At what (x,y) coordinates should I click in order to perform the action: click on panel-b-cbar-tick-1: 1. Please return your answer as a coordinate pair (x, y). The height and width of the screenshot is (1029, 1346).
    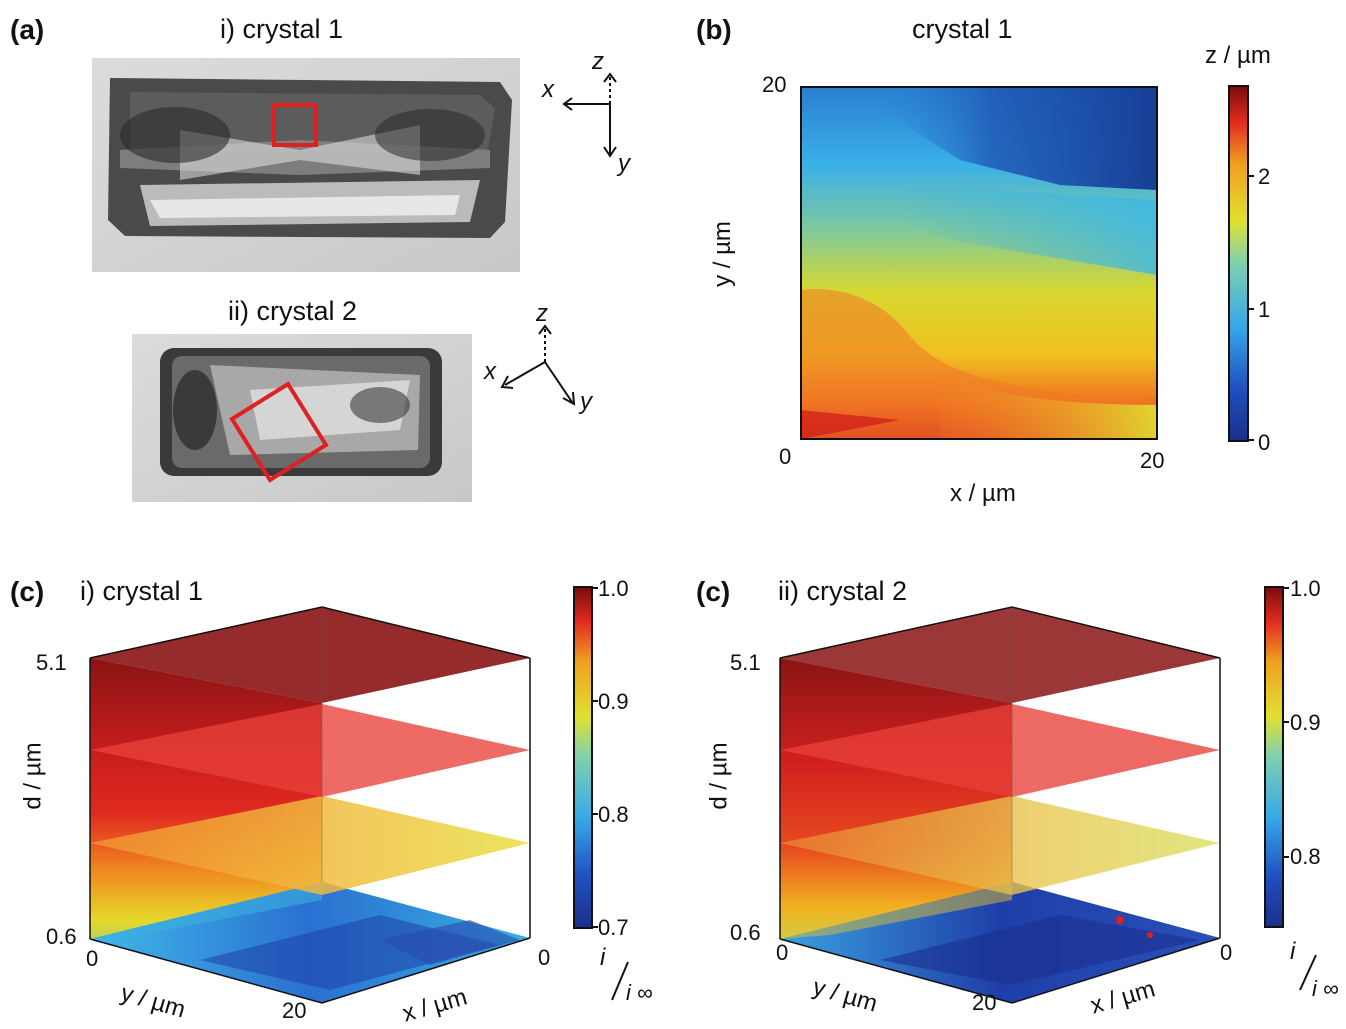
    Looking at the image, I should click on (1264, 309).